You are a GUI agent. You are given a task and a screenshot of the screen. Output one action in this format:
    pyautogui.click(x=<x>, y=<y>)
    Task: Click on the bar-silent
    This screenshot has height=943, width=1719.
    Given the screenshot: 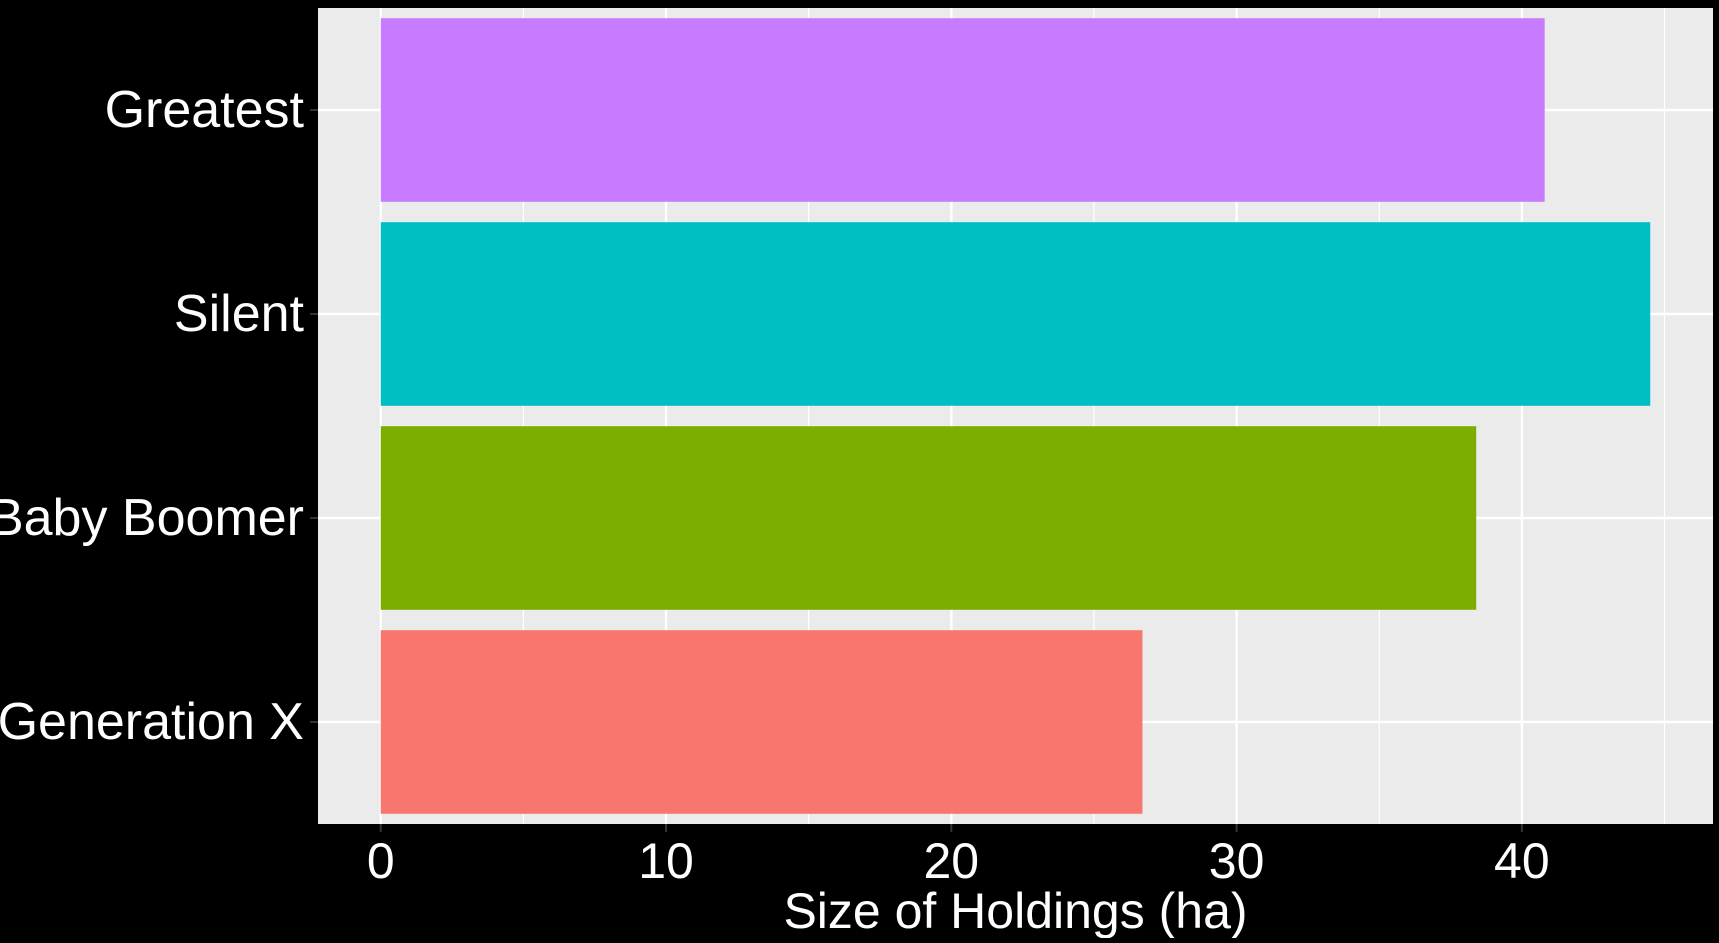 What is the action you would take?
    pyautogui.click(x=1015, y=314)
    